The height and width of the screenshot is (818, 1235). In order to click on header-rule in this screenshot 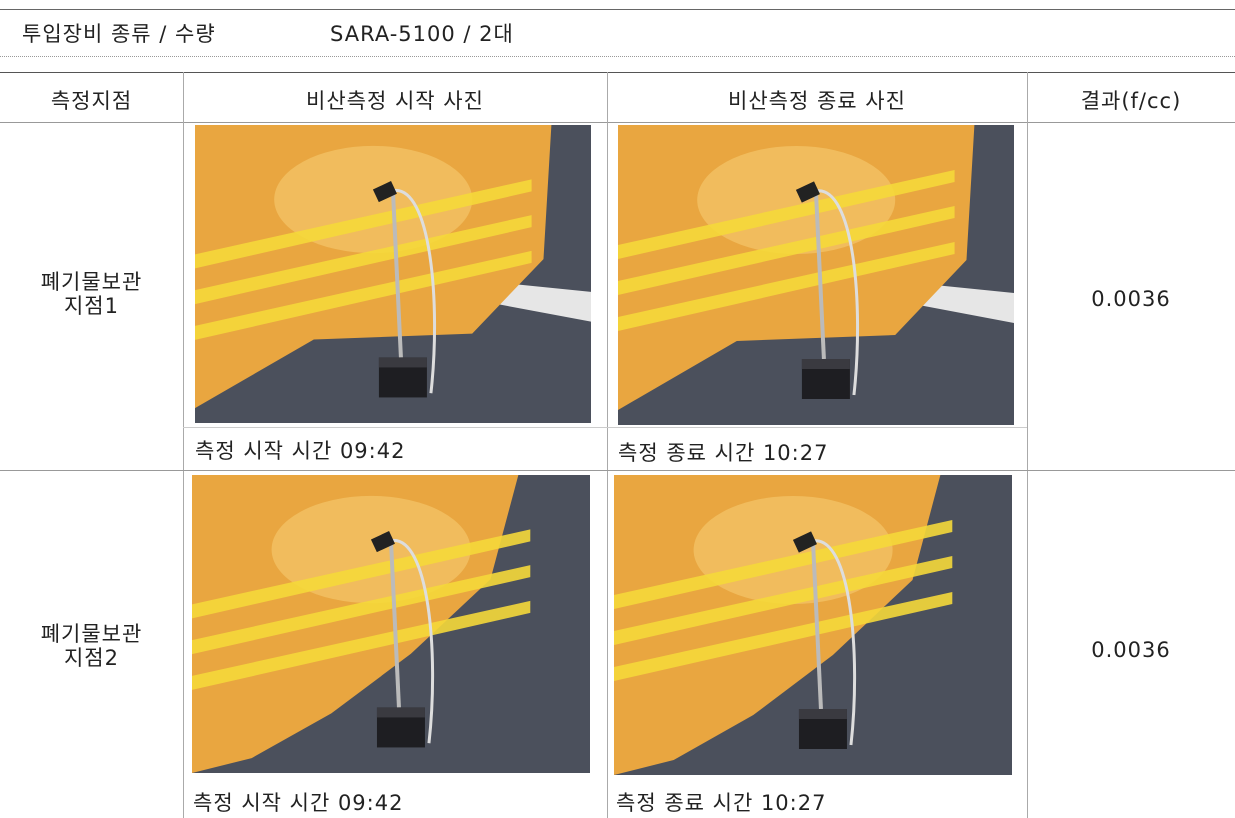, I will do `click(617, 56)`.